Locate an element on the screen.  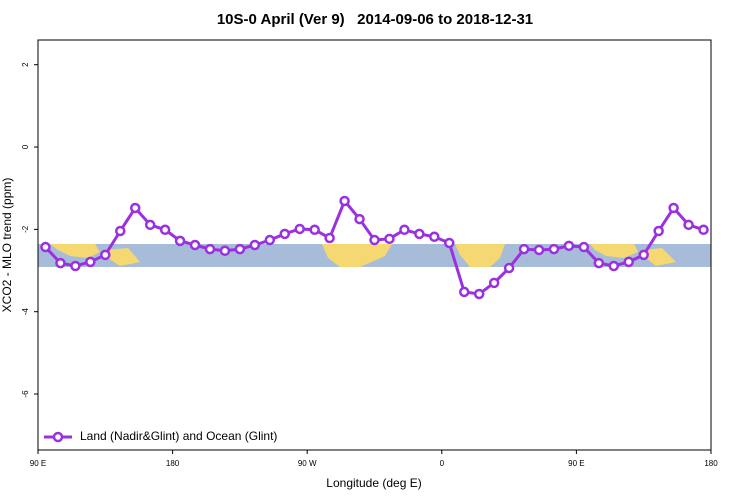
y-tick-label: -4 is located at coordinates (25, 312).